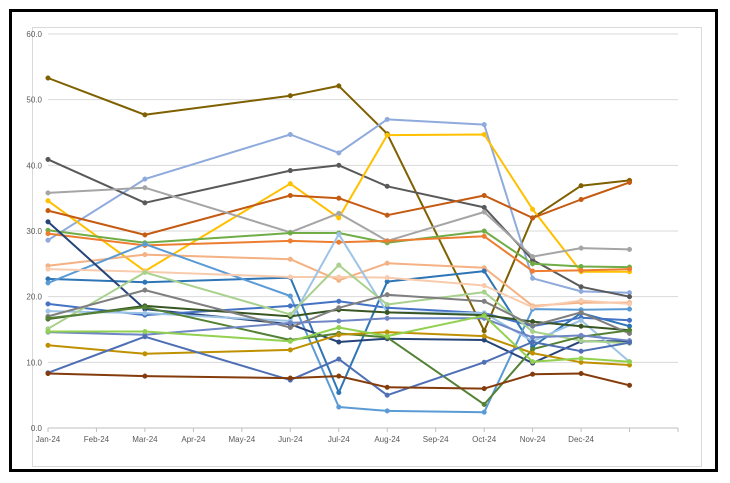 The height and width of the screenshot is (483, 730). I want to click on x-tick-label: Dec-24, so click(581, 439).